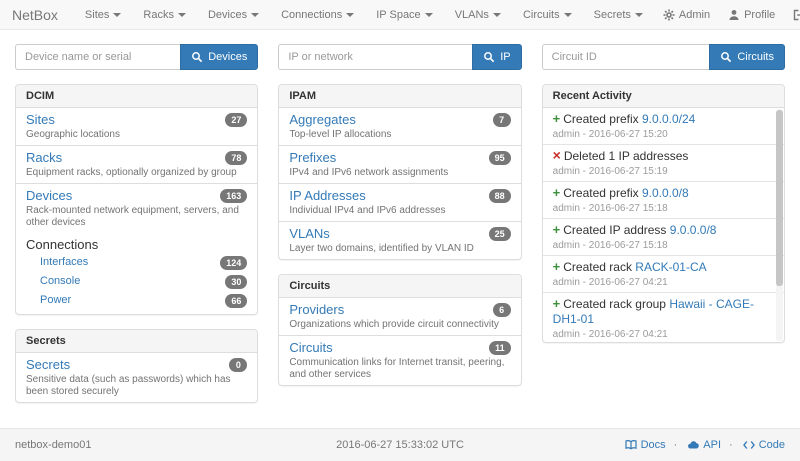 This screenshot has height=461, width=800. I want to click on count-badge: 11, so click(500, 348).